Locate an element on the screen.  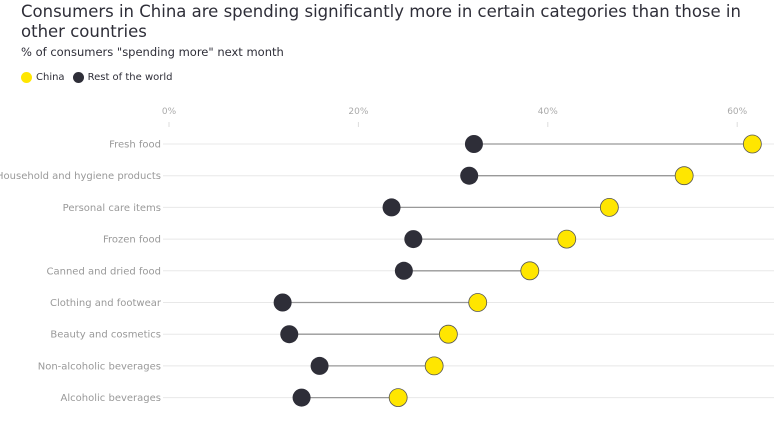
legend-row-swatch is located at coordinates (78, 77).